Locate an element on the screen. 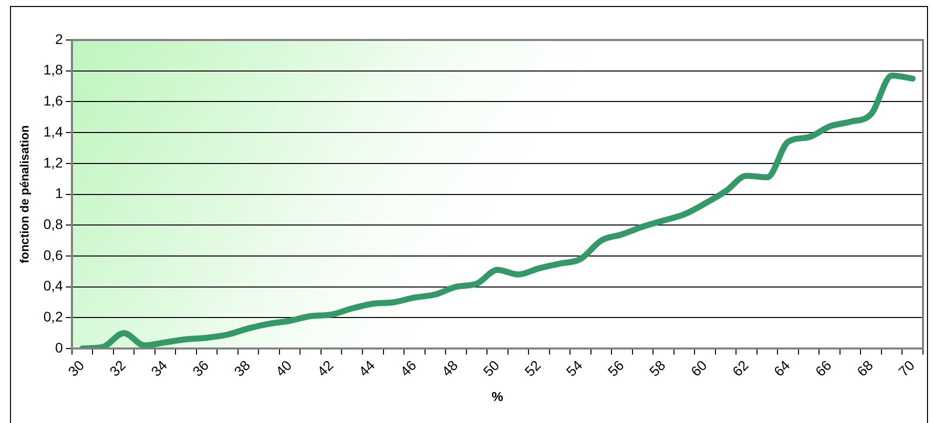  x-tick-label: 54 is located at coordinates (574, 368).